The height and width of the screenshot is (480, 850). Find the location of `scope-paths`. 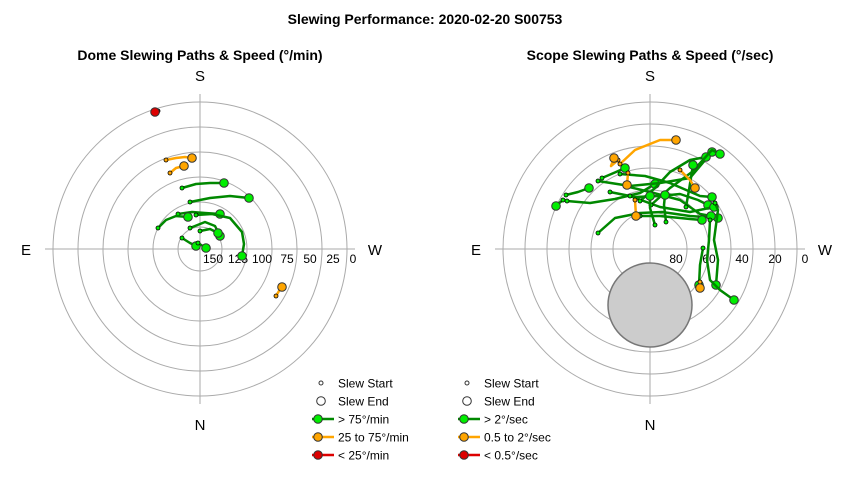

scope-paths is located at coordinates (645, 220).